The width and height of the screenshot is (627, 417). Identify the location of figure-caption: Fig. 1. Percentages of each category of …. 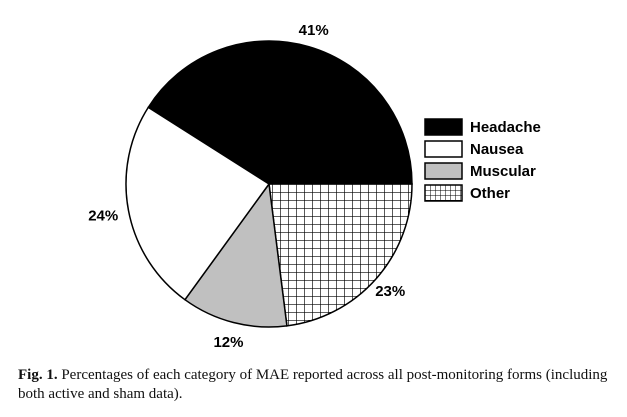
(318, 385).